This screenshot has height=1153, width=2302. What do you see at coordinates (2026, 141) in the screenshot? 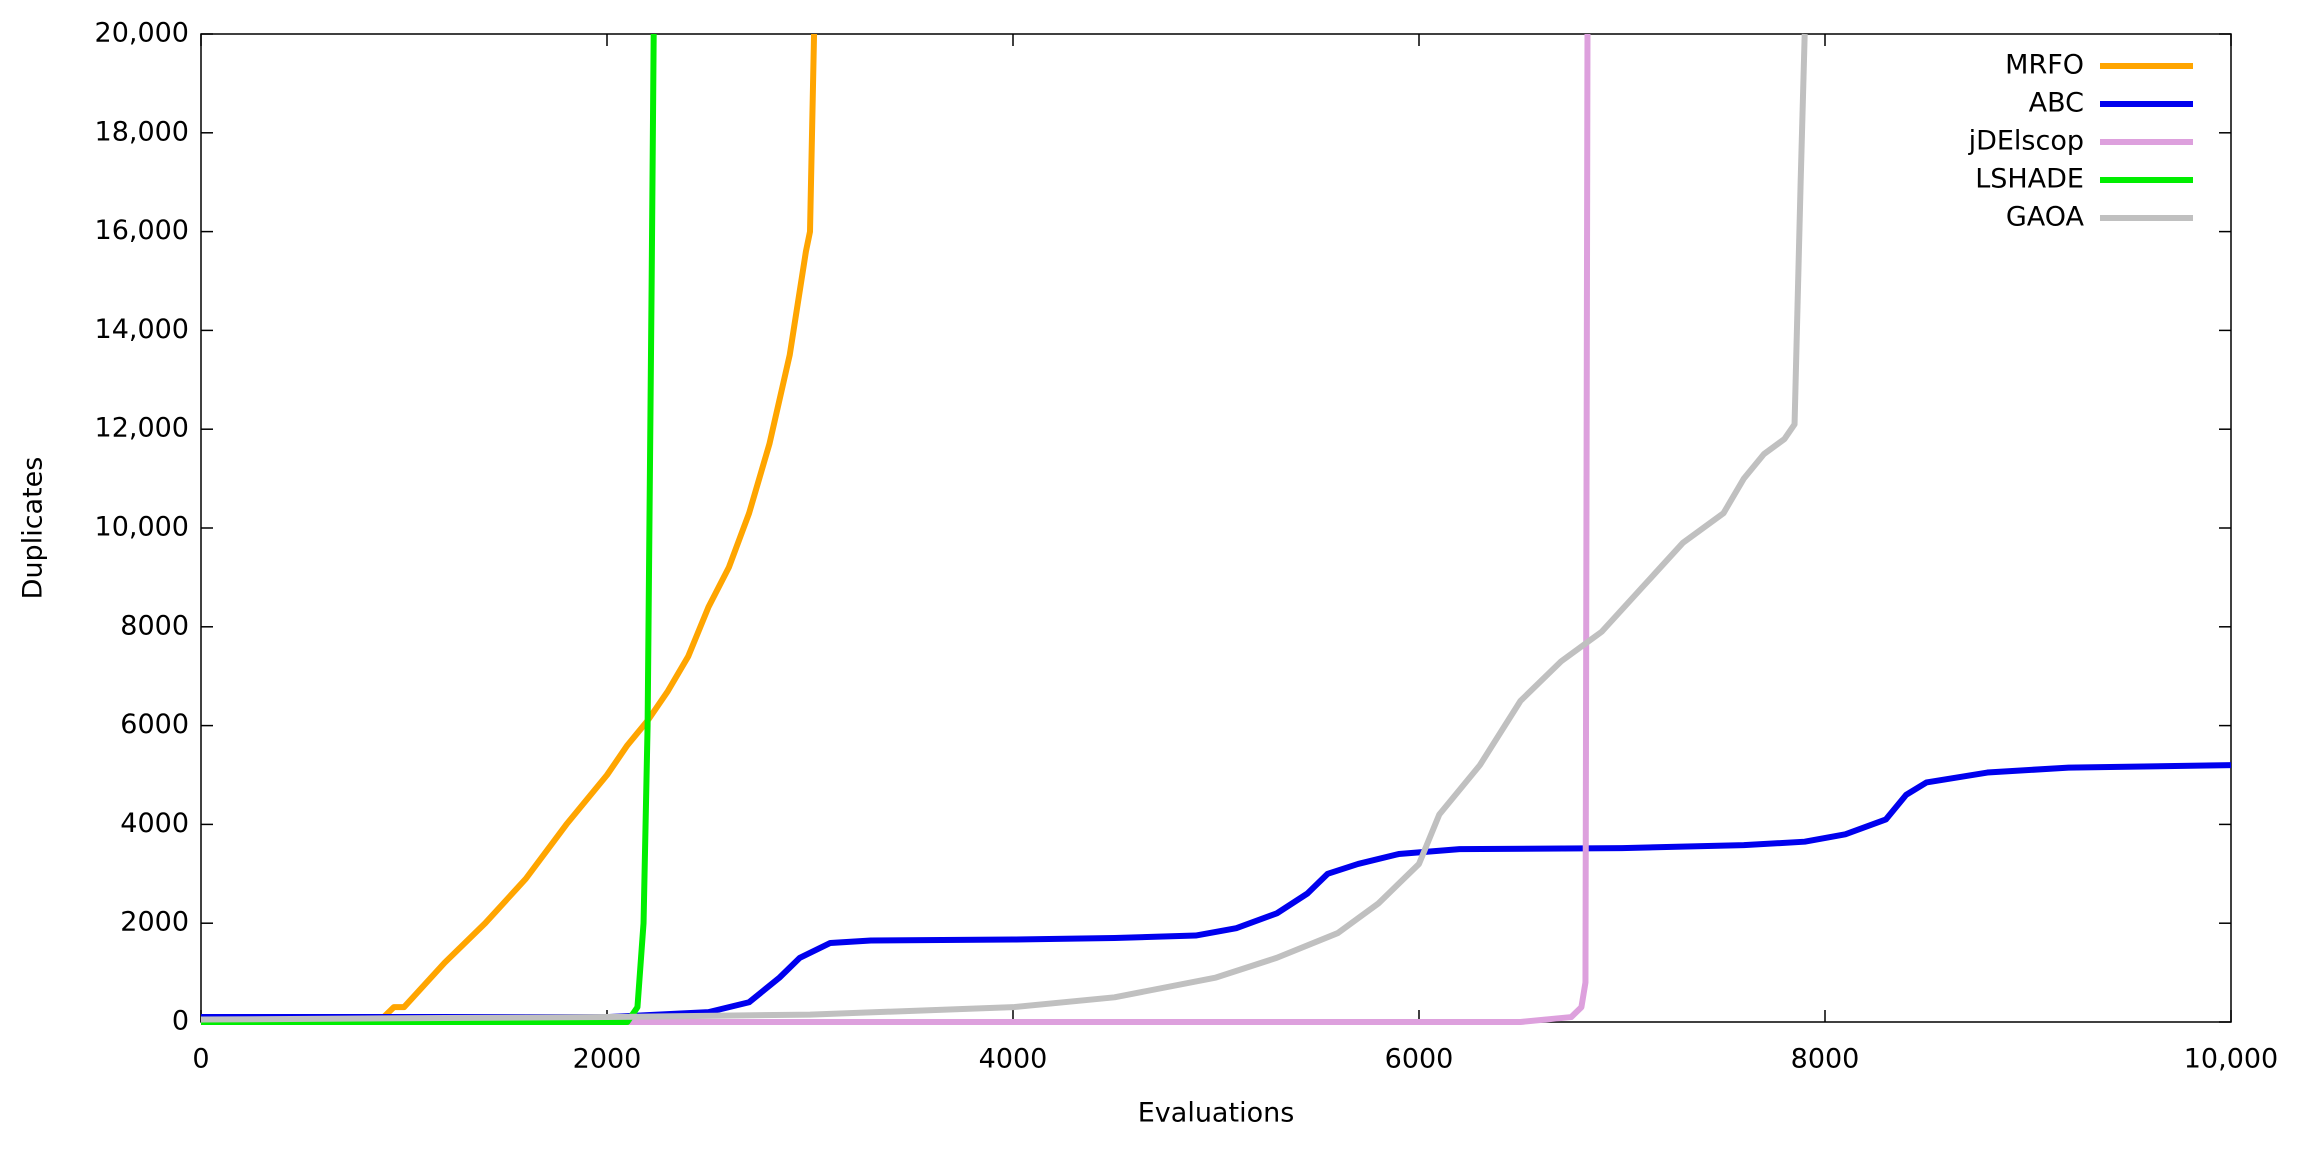
I see `legend-label: jDElscop` at bounding box center [2026, 141].